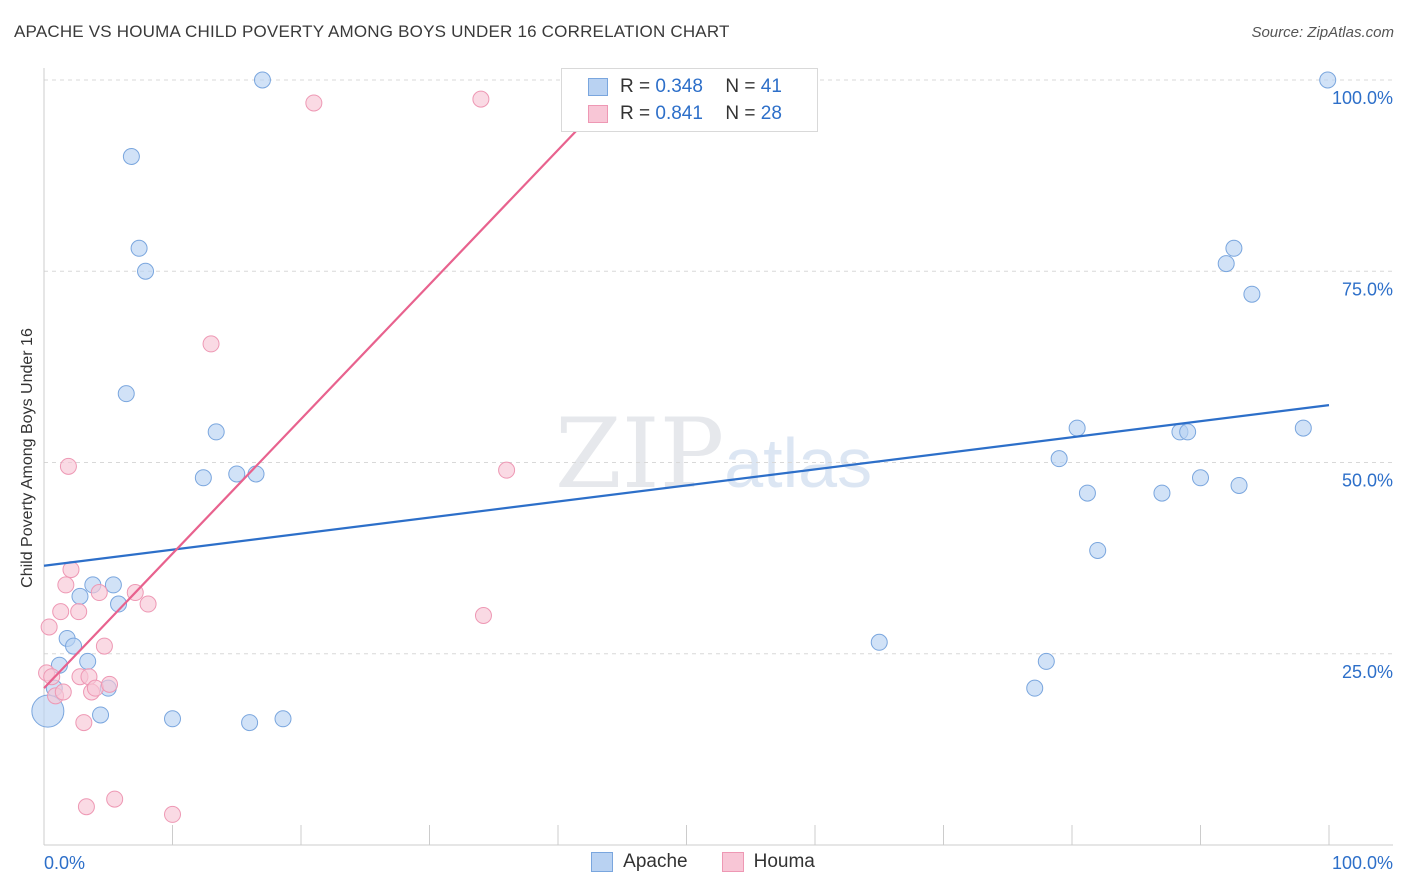  What do you see at coordinates (1322, 32) in the screenshot?
I see `source-credit: Source: ZipAtlas.com` at bounding box center [1322, 32].